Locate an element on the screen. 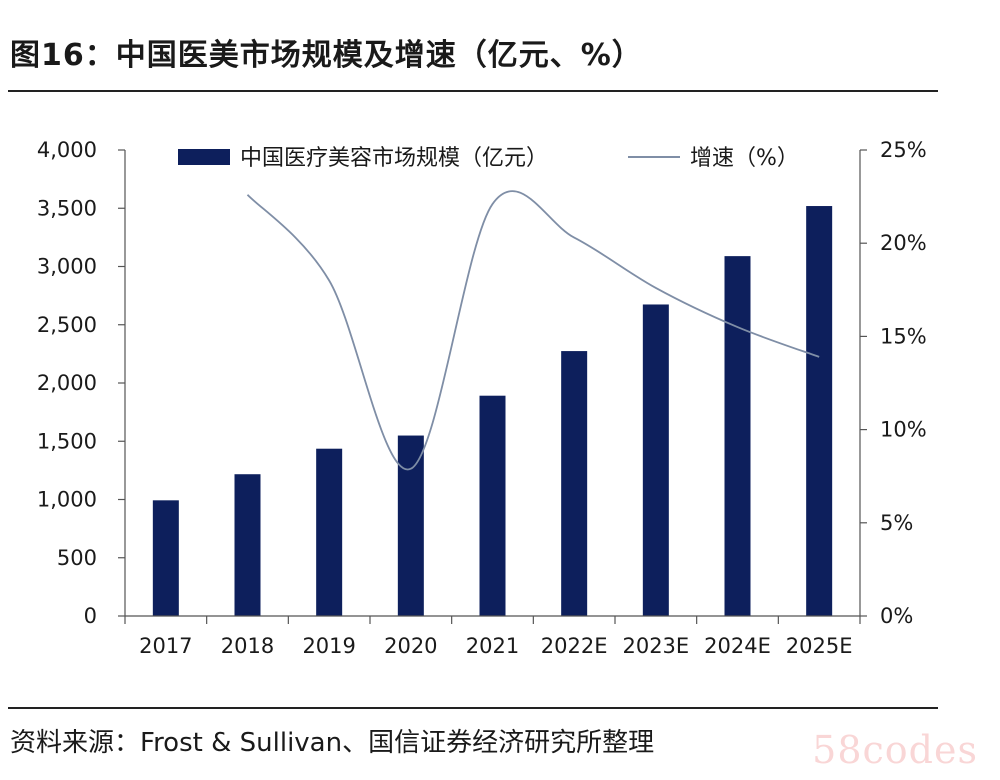 Image resolution: width=1000 pixels, height=780 pixels. bar-2019 is located at coordinates (329, 532).